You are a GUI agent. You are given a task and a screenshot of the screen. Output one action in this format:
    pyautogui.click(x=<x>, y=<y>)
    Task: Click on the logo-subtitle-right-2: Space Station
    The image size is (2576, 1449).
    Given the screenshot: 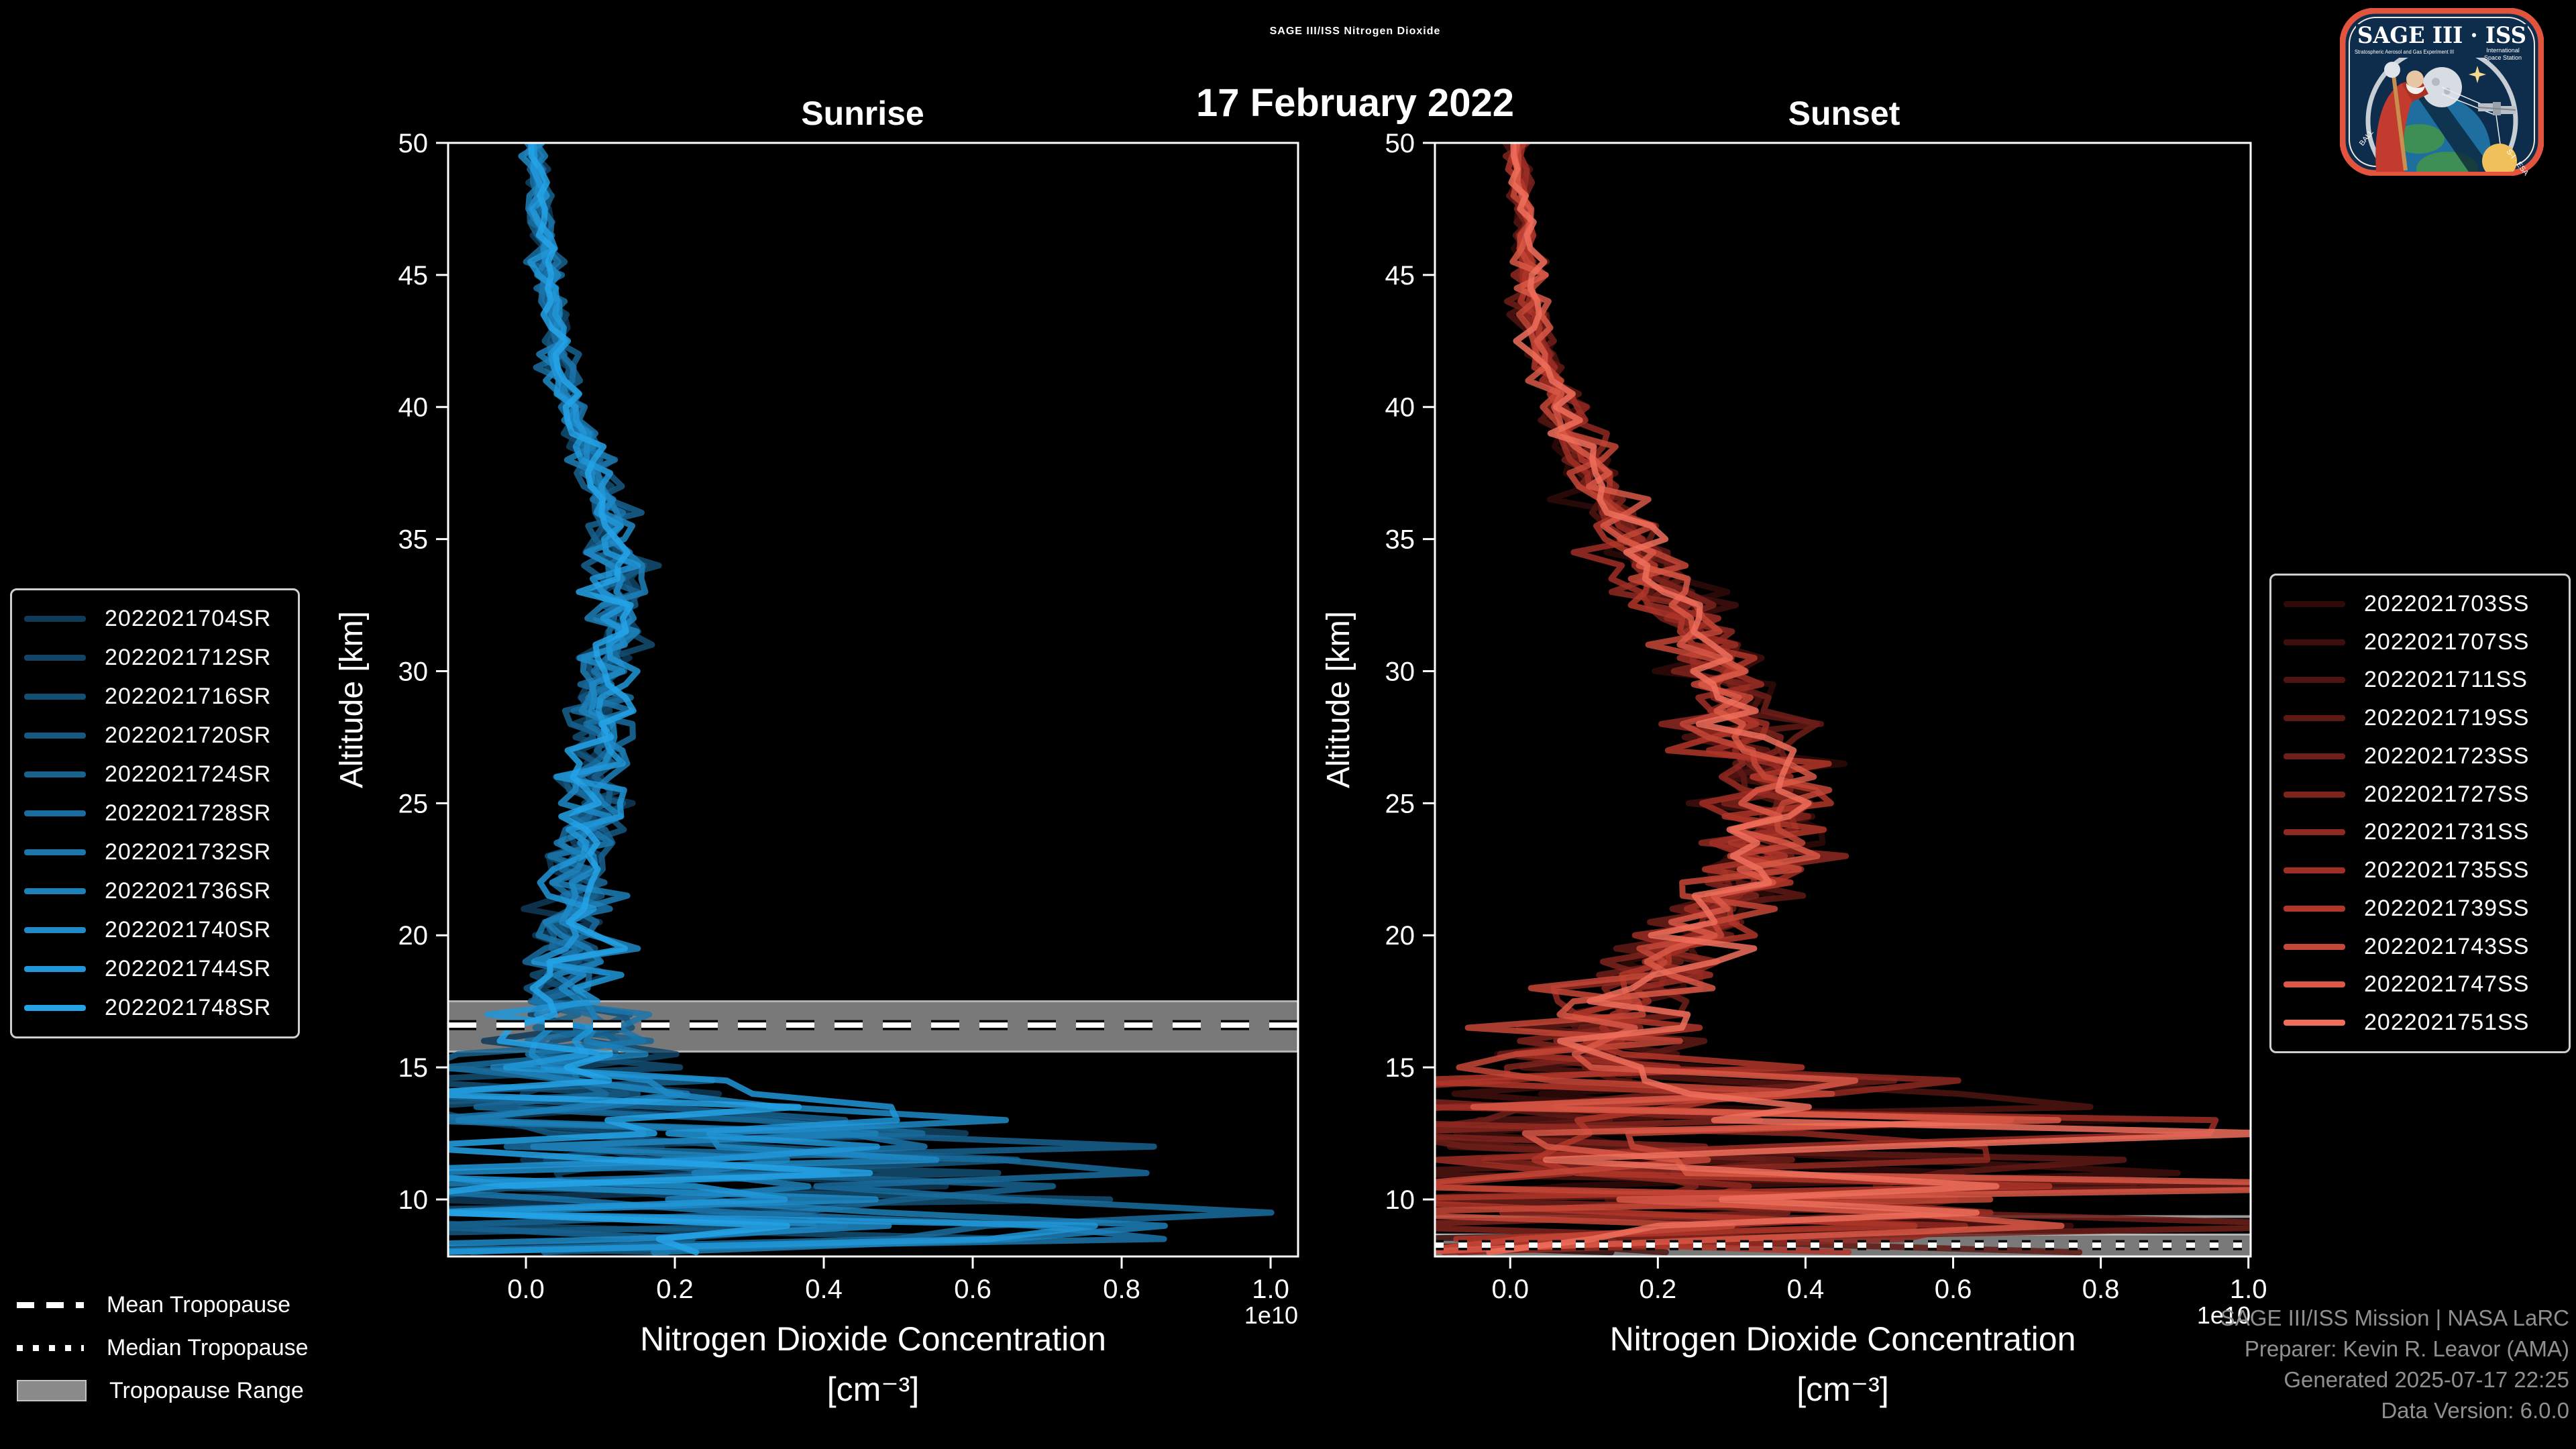 What is the action you would take?
    pyautogui.click(x=2503, y=57)
    